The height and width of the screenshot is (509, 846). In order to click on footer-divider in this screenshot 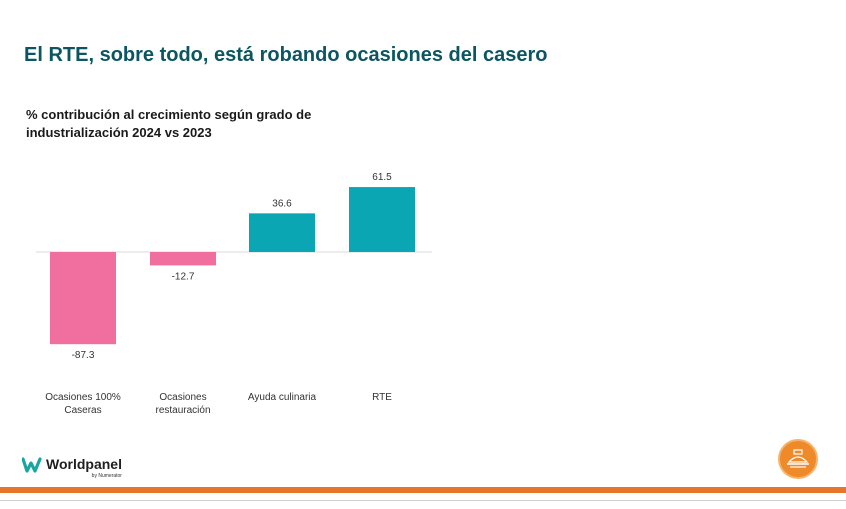, I will do `click(423, 500)`.